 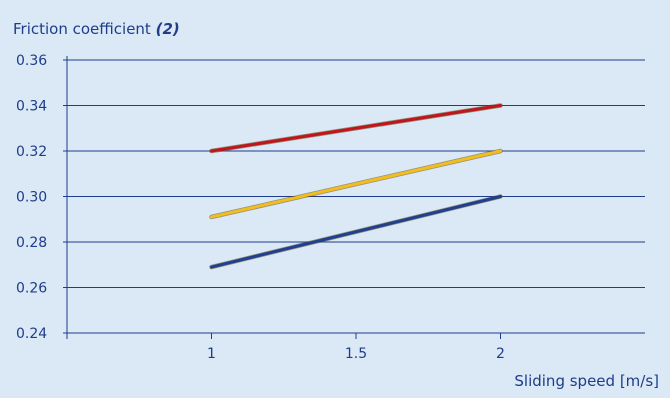 I want to click on x-axis-label: Sliding speed [m/s], so click(x=586, y=381).